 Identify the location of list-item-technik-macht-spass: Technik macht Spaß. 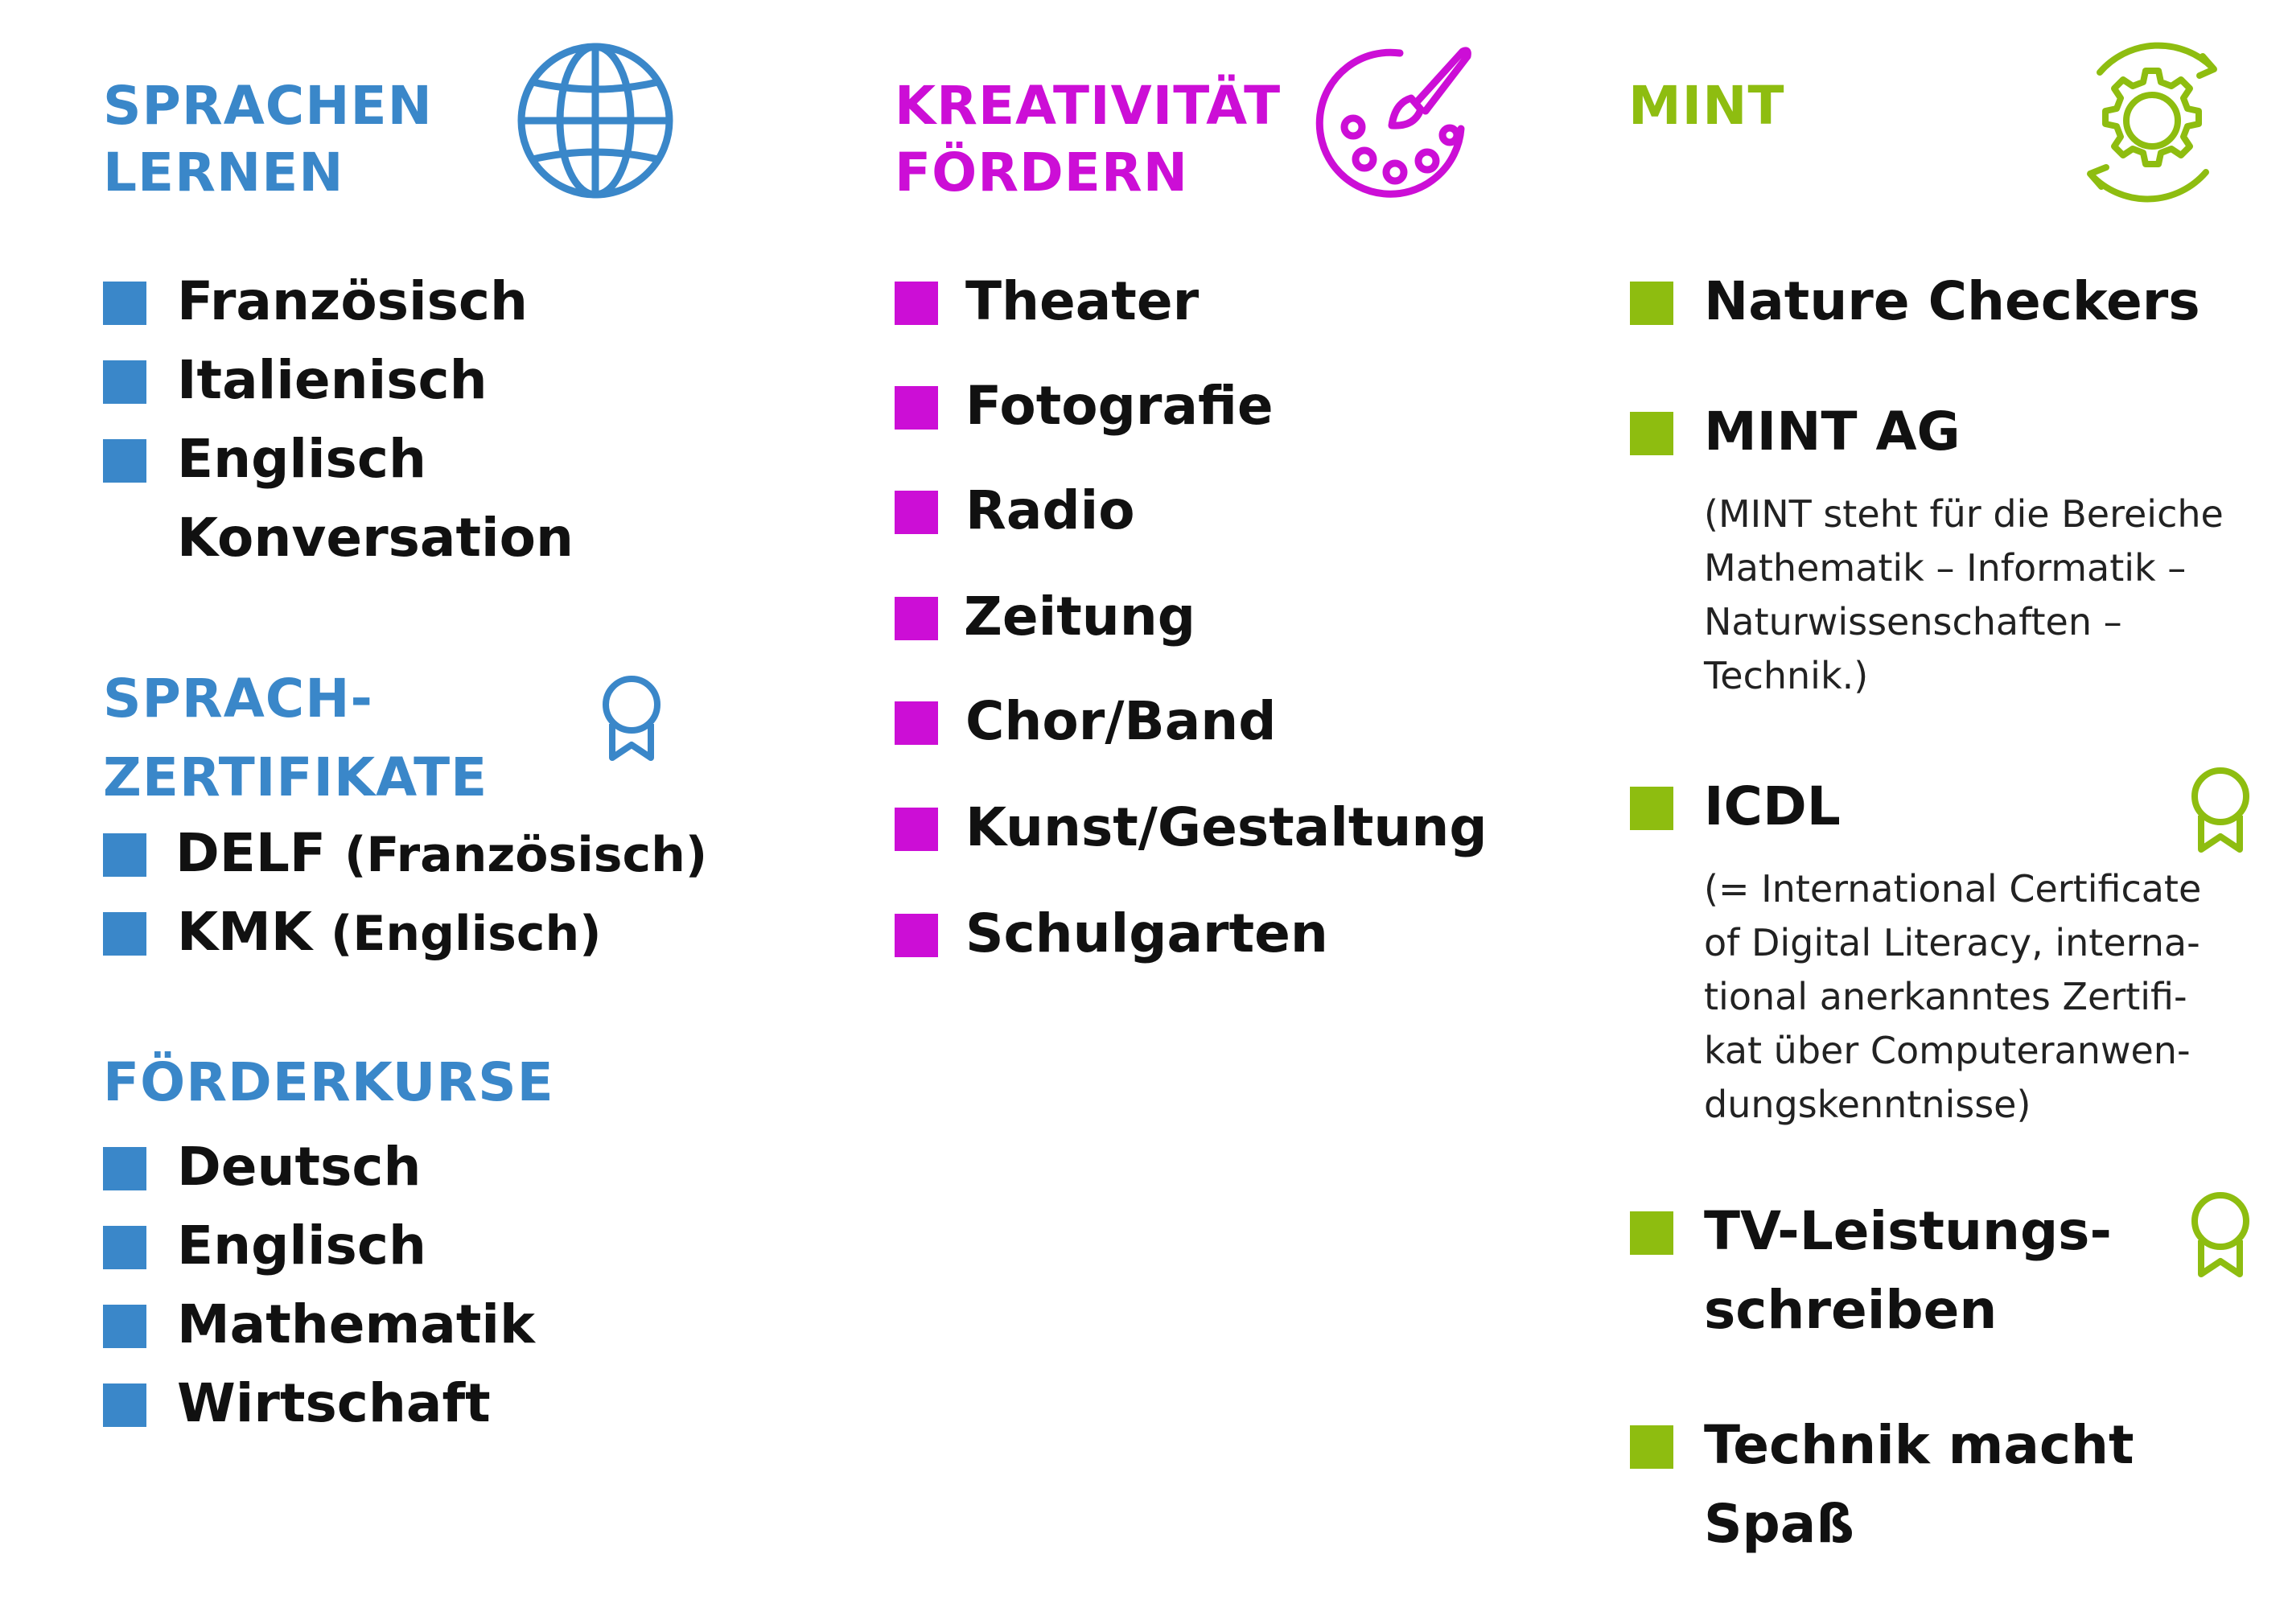
(1919, 1484).